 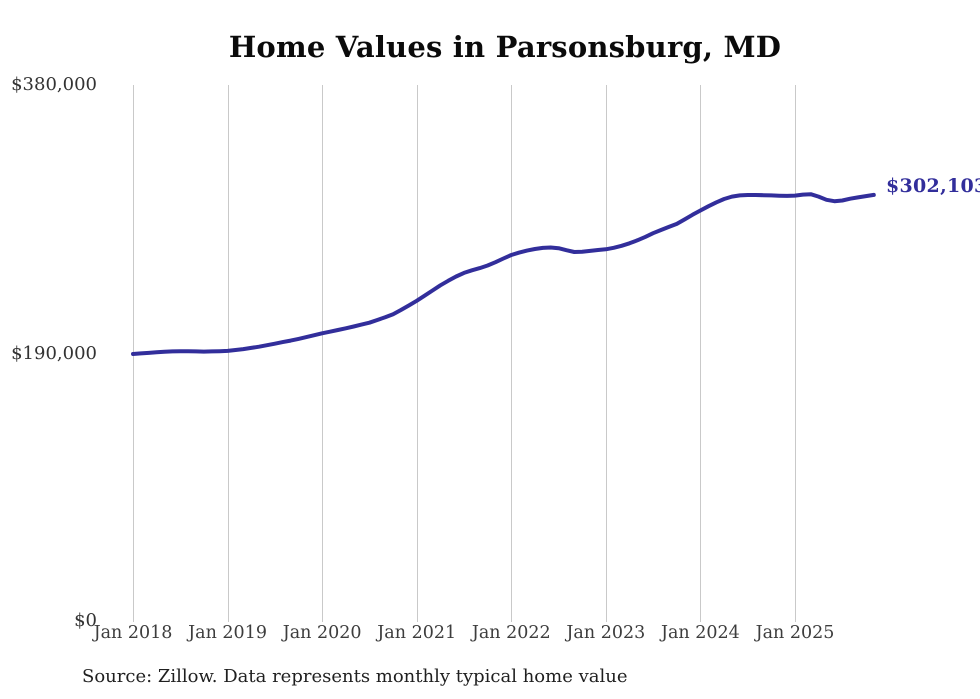 What do you see at coordinates (228, 353) in the screenshot?
I see `gridline-jan-2019` at bounding box center [228, 353].